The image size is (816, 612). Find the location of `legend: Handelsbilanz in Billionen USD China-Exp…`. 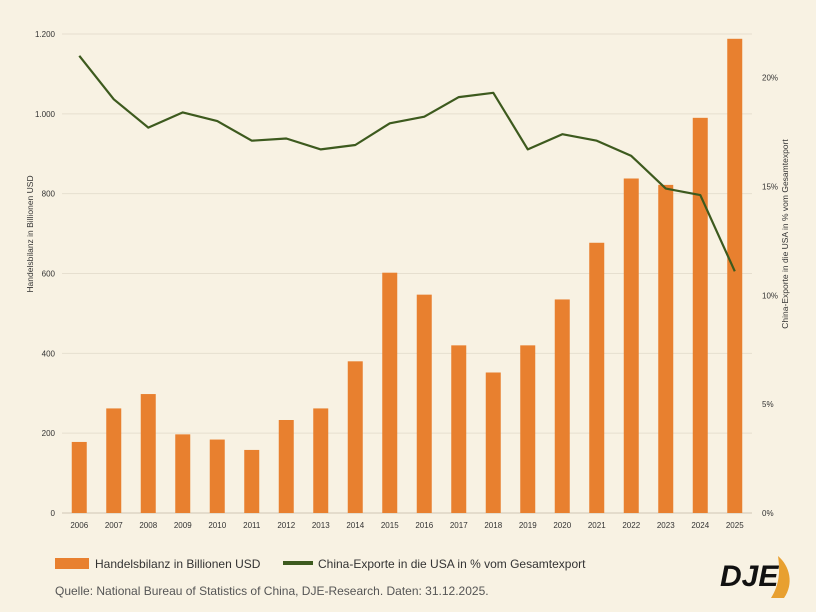

legend: Handelsbilanz in Billionen USD China-Exp… is located at coordinates (320, 564).